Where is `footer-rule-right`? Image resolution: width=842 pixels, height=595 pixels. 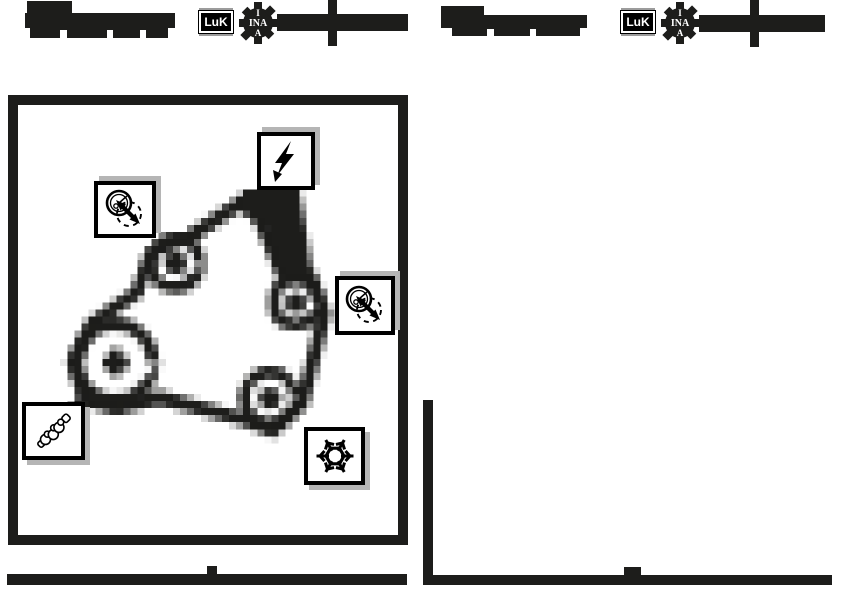
footer-rule-right is located at coordinates (627, 580).